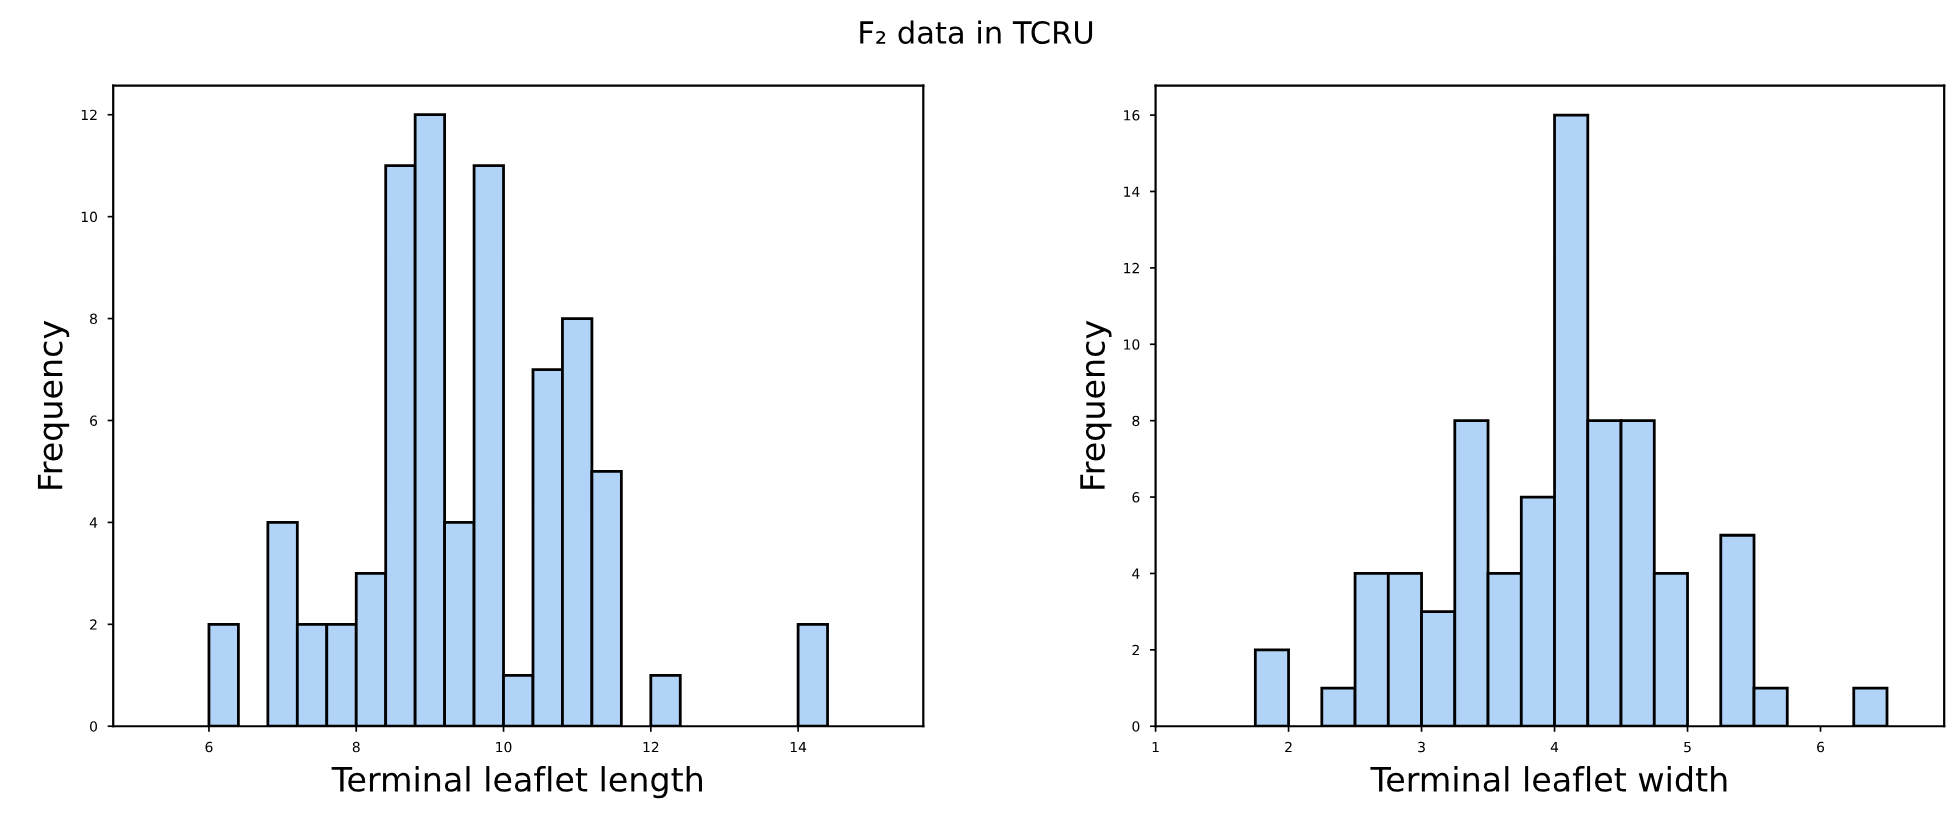 The height and width of the screenshot is (816, 1952). I want to click on chart-title: F₂ data in TCRU, so click(976, 32).